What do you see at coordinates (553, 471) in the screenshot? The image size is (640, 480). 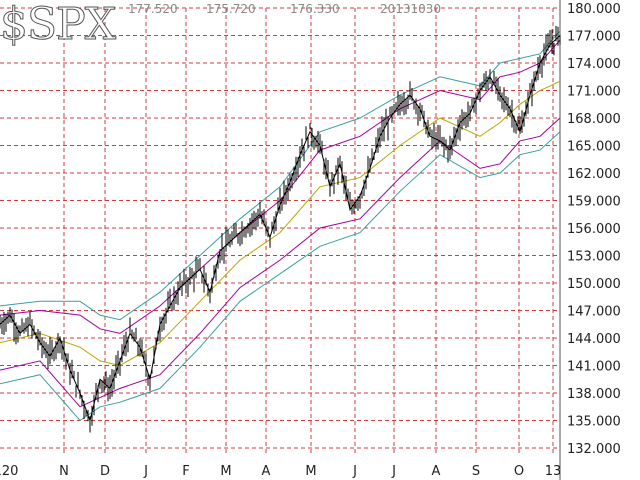 I see `x-tick-label: 13` at bounding box center [553, 471].